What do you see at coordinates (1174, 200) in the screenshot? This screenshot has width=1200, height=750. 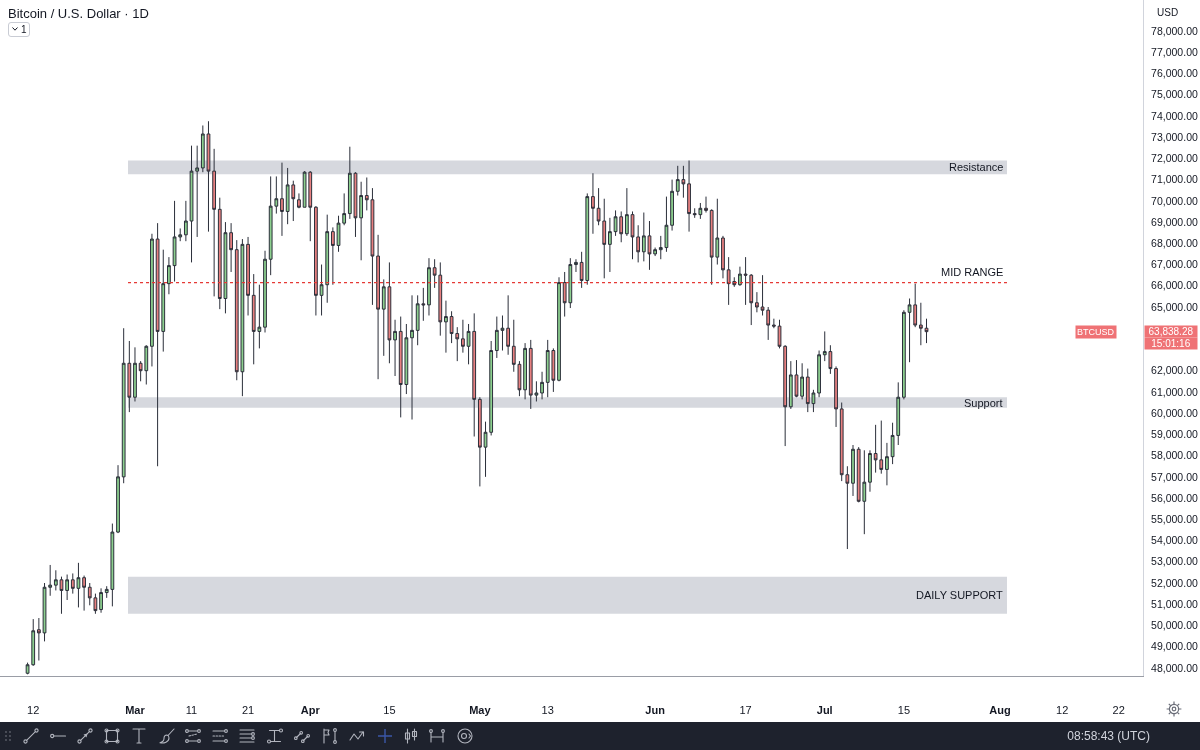 I see `y-tick-label: 70,000.00` at bounding box center [1174, 200].